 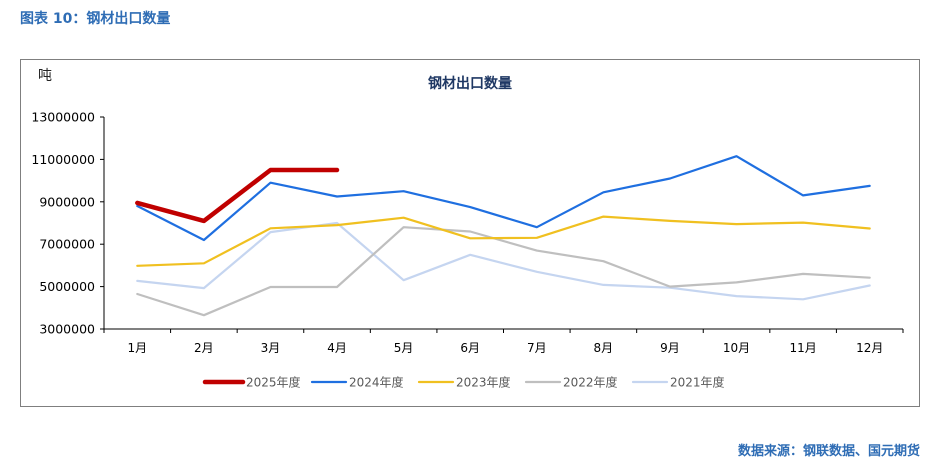 What do you see at coordinates (503, 198) in the screenshot?
I see `series-line-2024年度` at bounding box center [503, 198].